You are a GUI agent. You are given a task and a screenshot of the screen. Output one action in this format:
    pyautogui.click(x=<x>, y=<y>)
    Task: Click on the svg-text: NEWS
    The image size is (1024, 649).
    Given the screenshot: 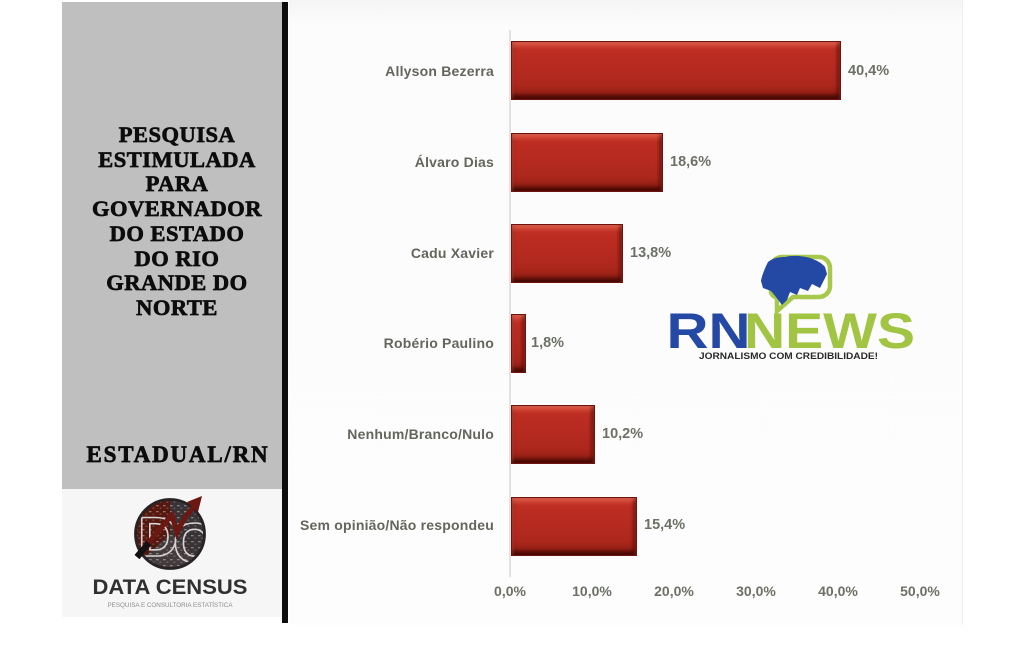 What is the action you would take?
    pyautogui.click(x=829, y=331)
    